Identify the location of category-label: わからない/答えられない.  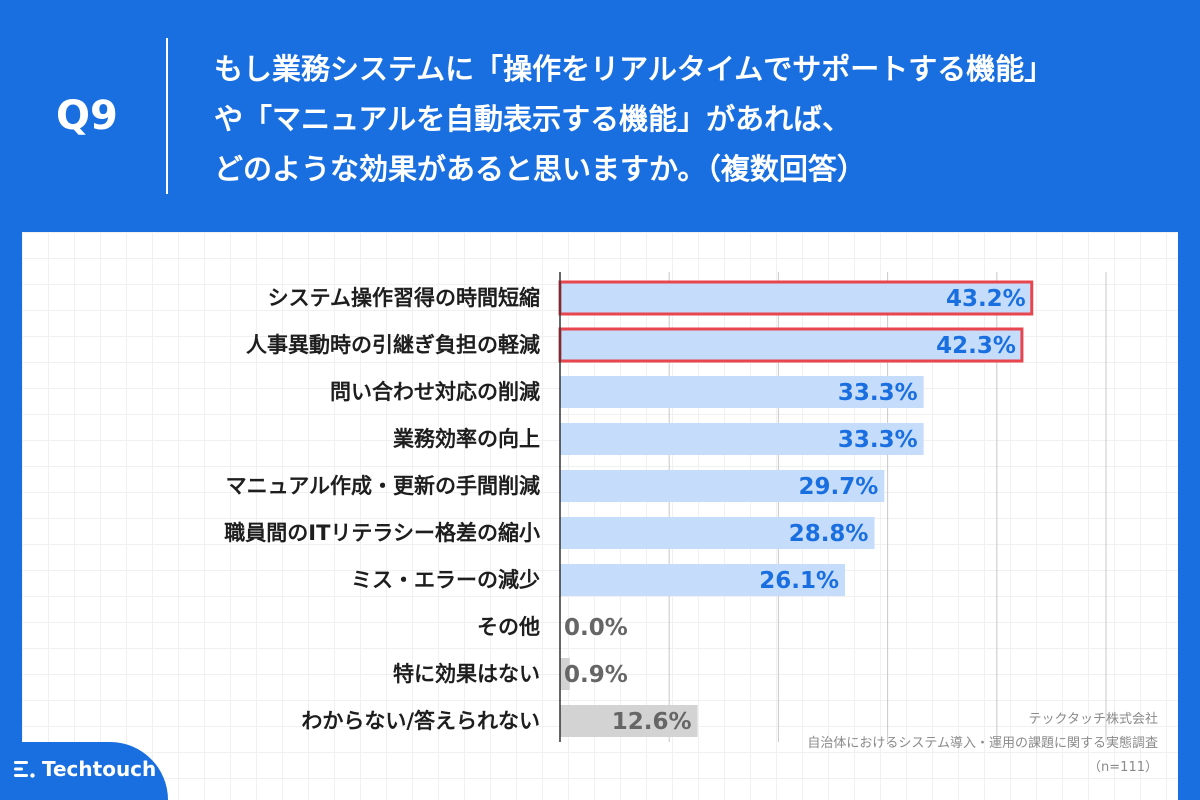
(420, 721).